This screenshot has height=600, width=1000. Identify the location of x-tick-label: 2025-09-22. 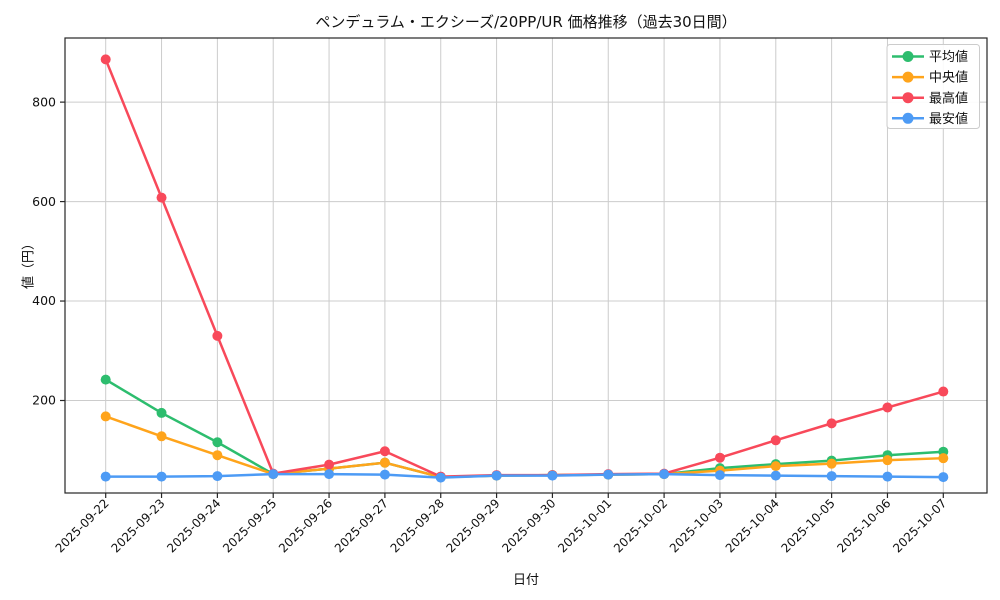
(82, 525).